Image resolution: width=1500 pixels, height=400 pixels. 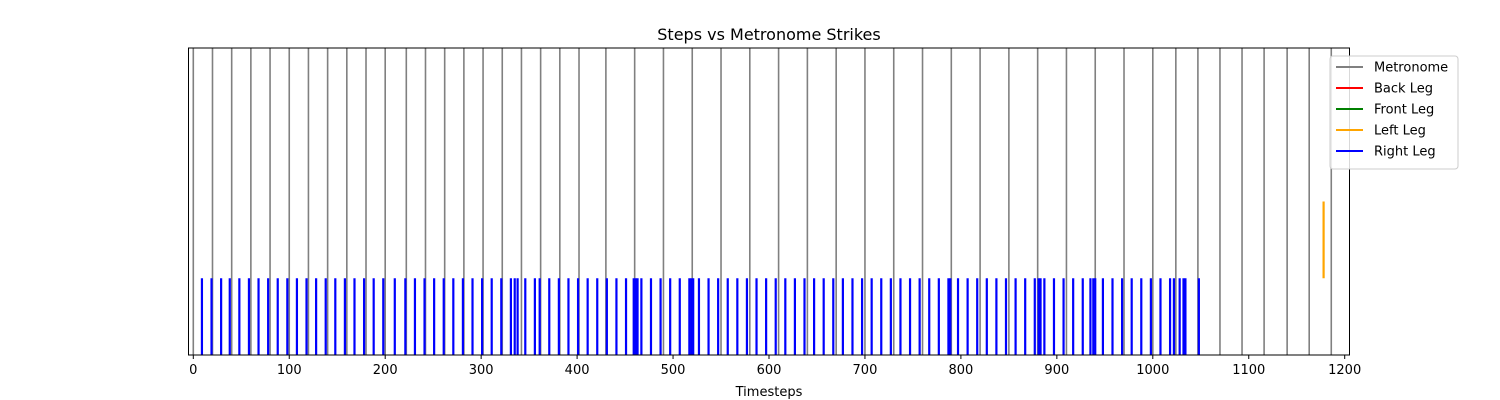 What do you see at coordinates (1405, 152) in the screenshot?
I see `legend-label-right-leg: Right Leg` at bounding box center [1405, 152].